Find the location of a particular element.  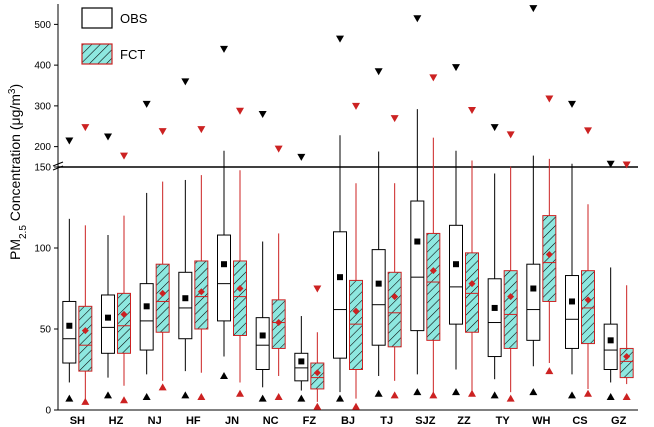

x-tick-label-SH: SH is located at coordinates (77, 421).